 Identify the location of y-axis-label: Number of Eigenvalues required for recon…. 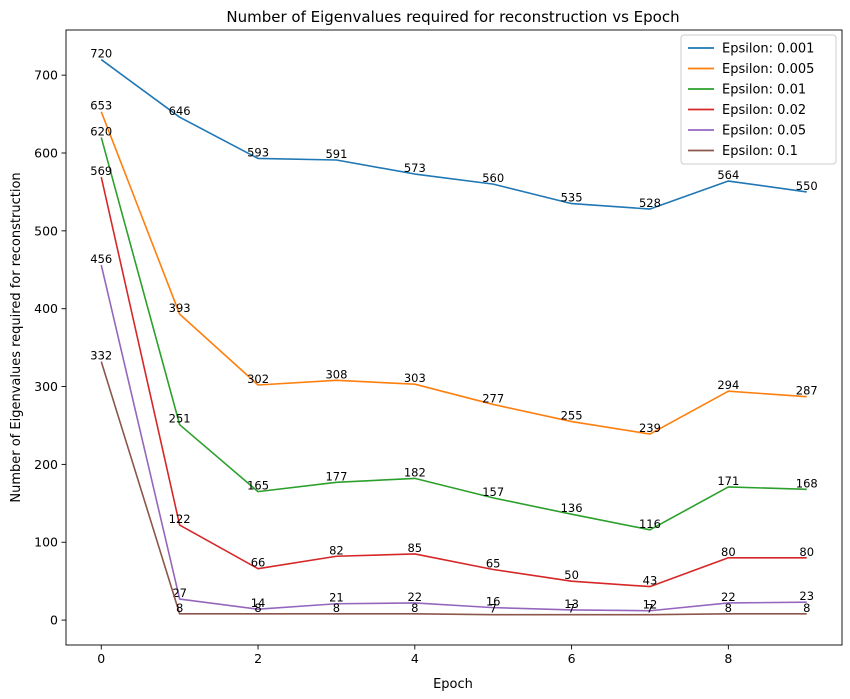
(16, 337).